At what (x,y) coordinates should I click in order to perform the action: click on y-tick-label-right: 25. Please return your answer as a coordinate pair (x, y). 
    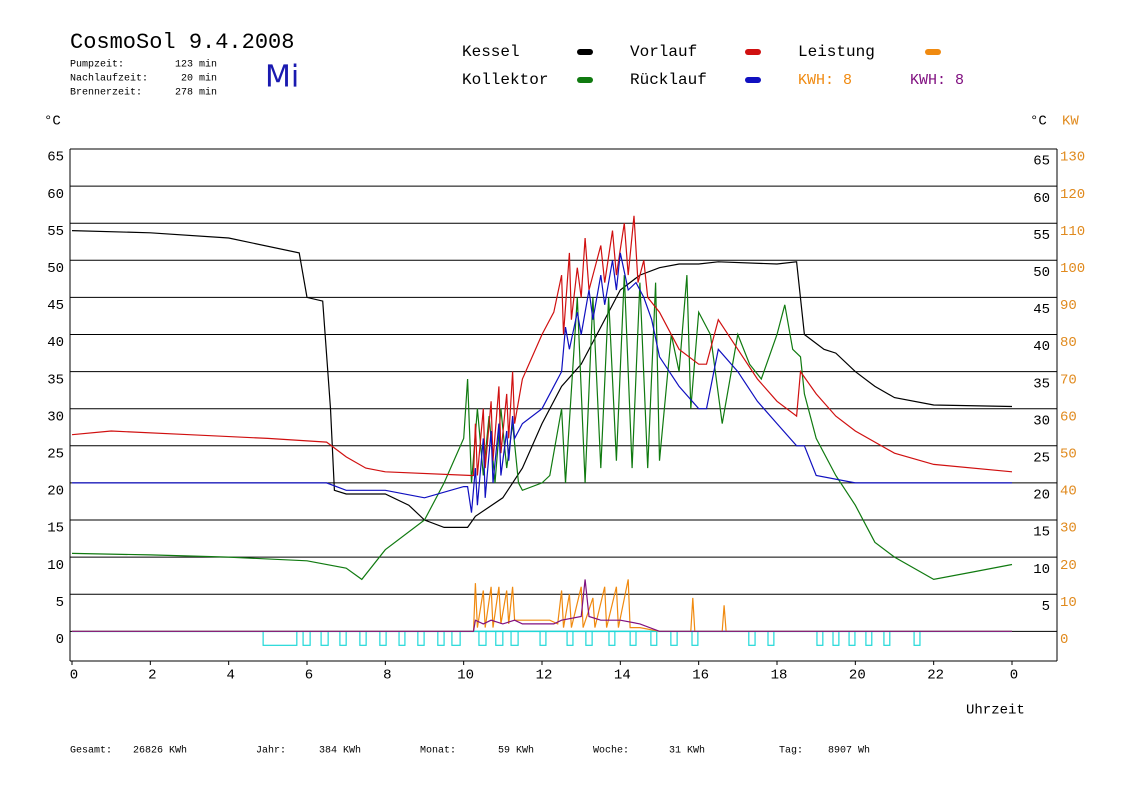
    Looking at the image, I should click on (1041, 459).